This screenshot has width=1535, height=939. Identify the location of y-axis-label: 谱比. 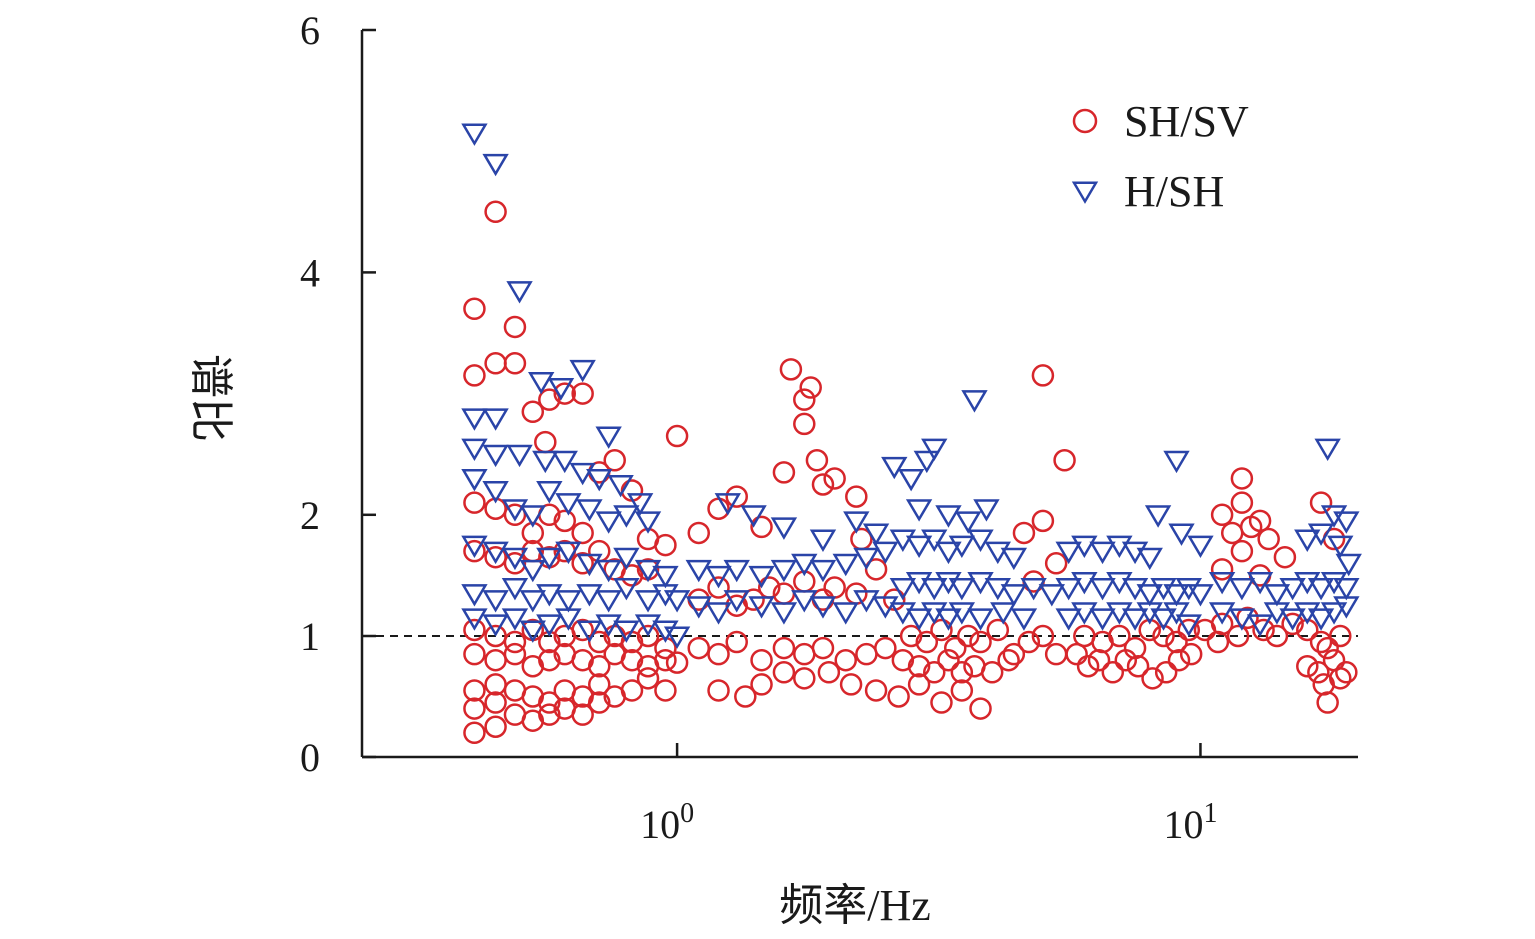
(210, 398).